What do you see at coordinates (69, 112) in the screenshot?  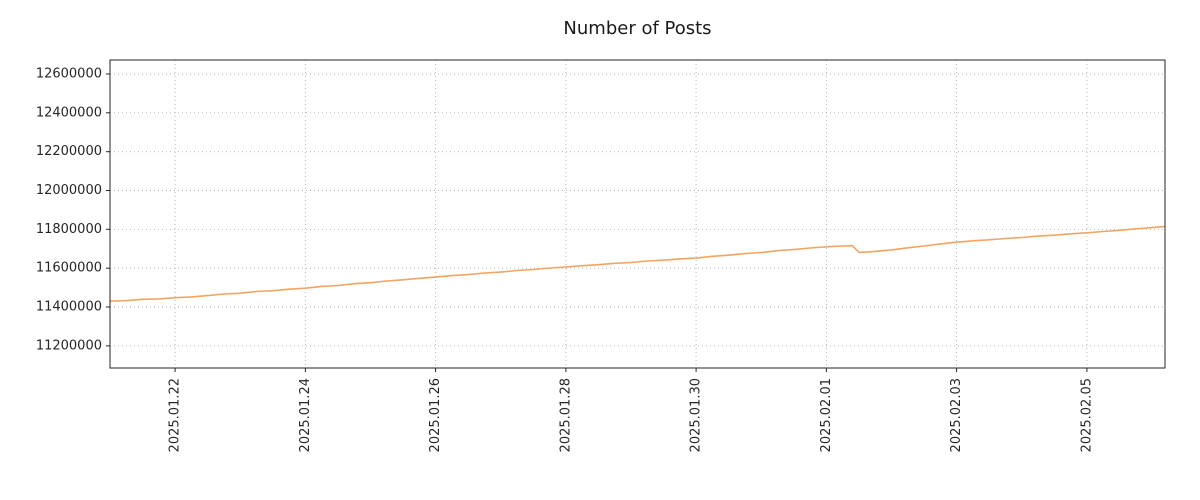 I see `y-tick-label: 12400000` at bounding box center [69, 112].